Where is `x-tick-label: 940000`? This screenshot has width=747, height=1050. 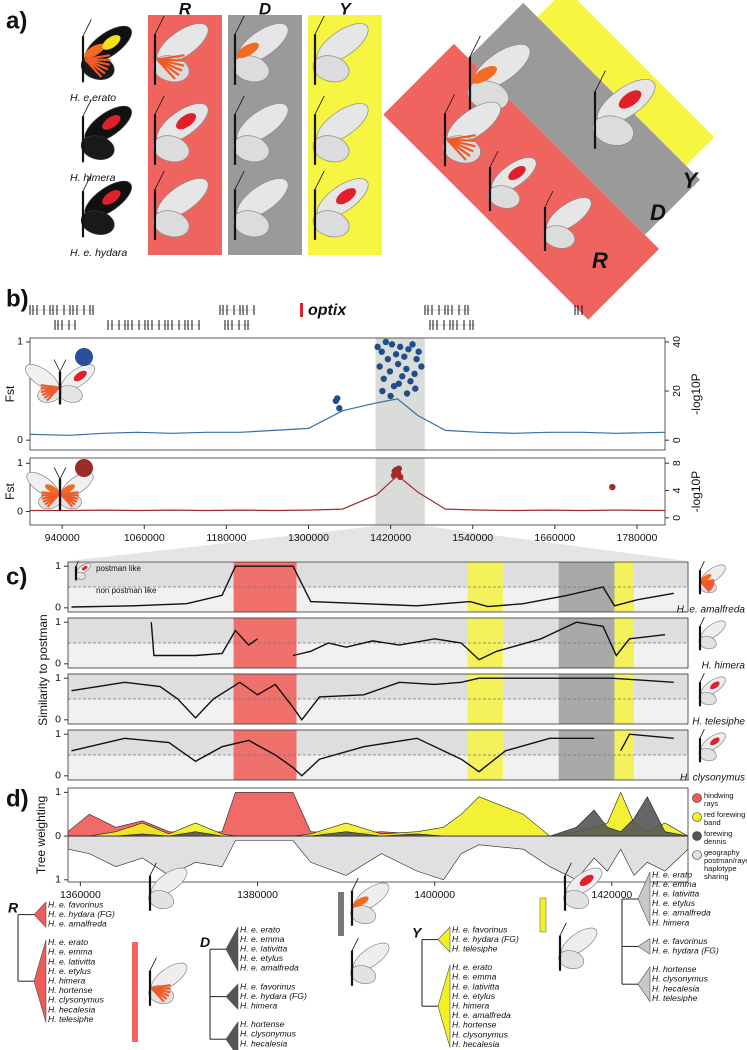 x-tick-label: 940000 is located at coordinates (62, 538).